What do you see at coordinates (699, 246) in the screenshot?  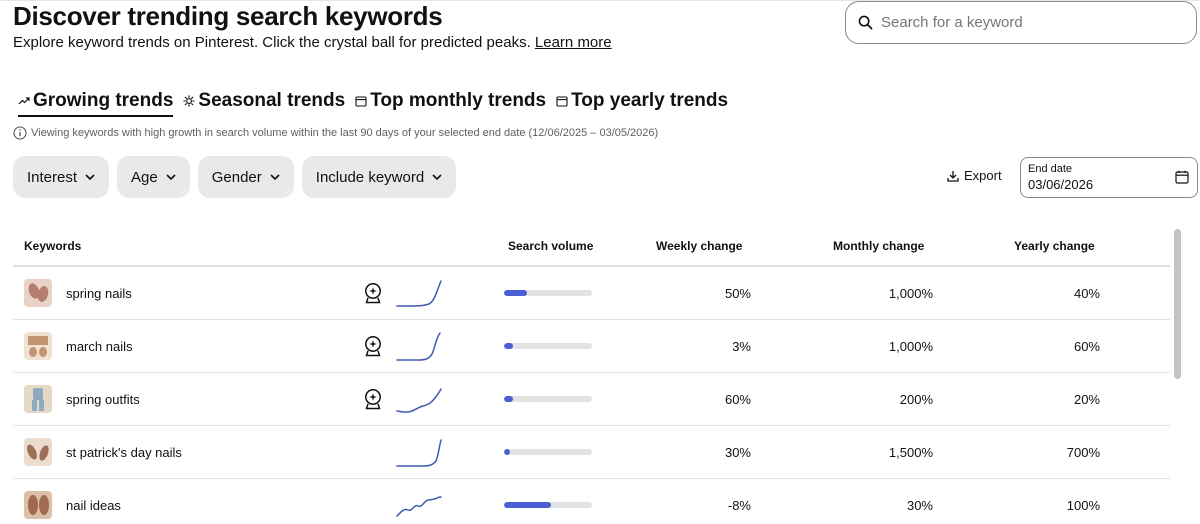 I see `column-header-weekly-change: Weekly change` at bounding box center [699, 246].